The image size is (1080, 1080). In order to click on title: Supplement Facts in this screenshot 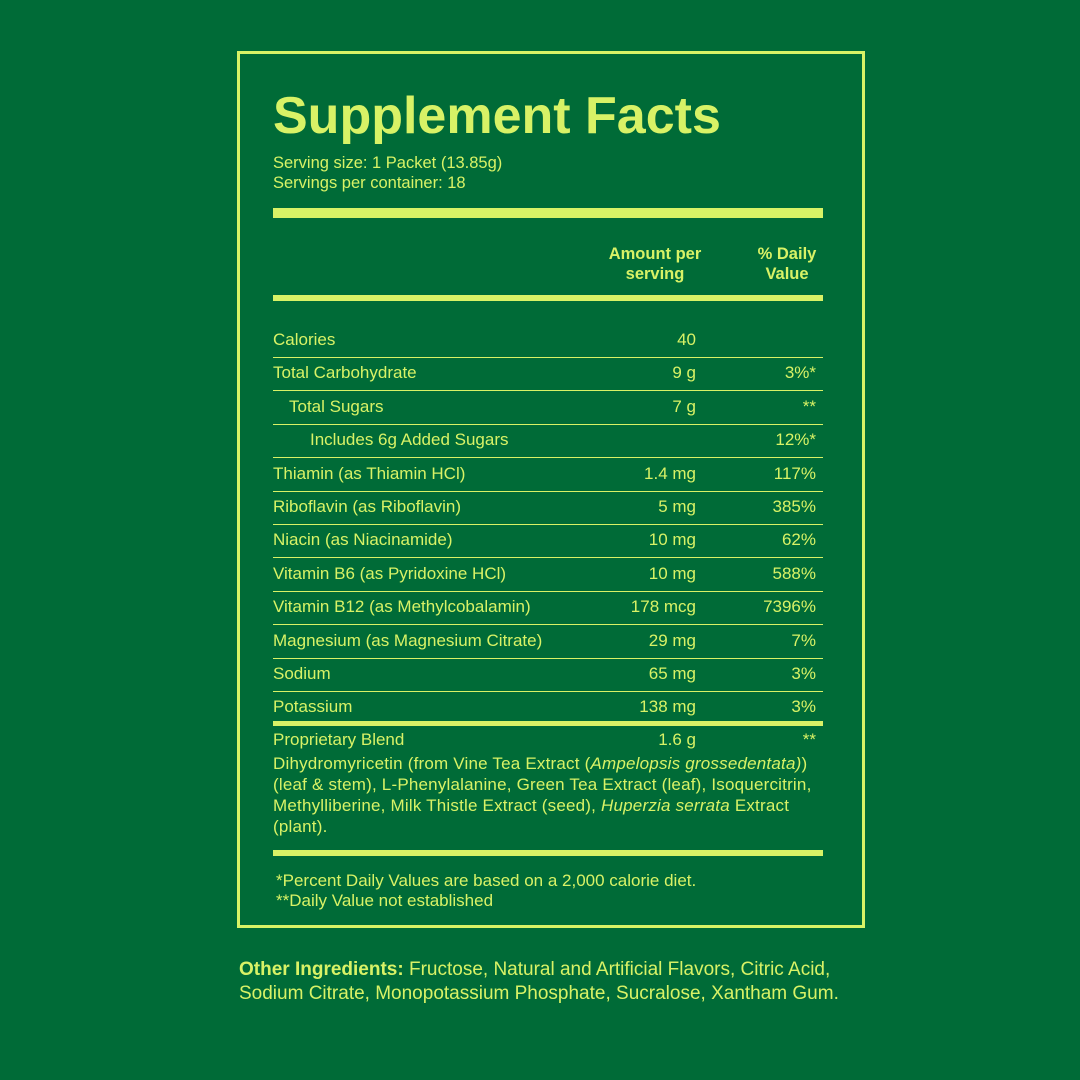, I will do `click(497, 116)`.